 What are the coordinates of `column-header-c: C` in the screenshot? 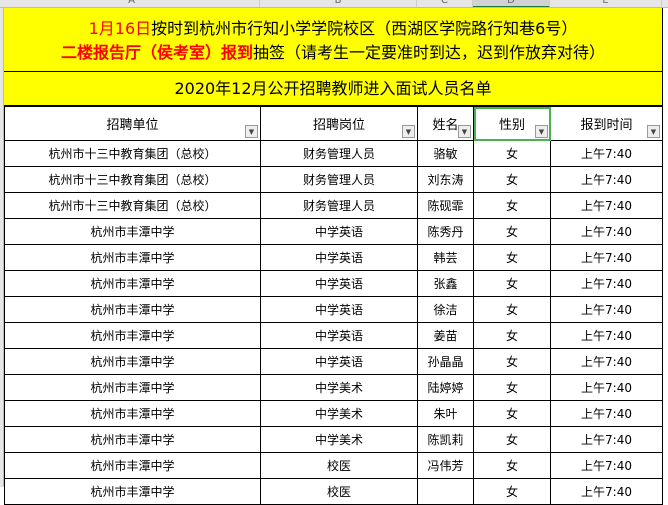 It's located at (445, 3).